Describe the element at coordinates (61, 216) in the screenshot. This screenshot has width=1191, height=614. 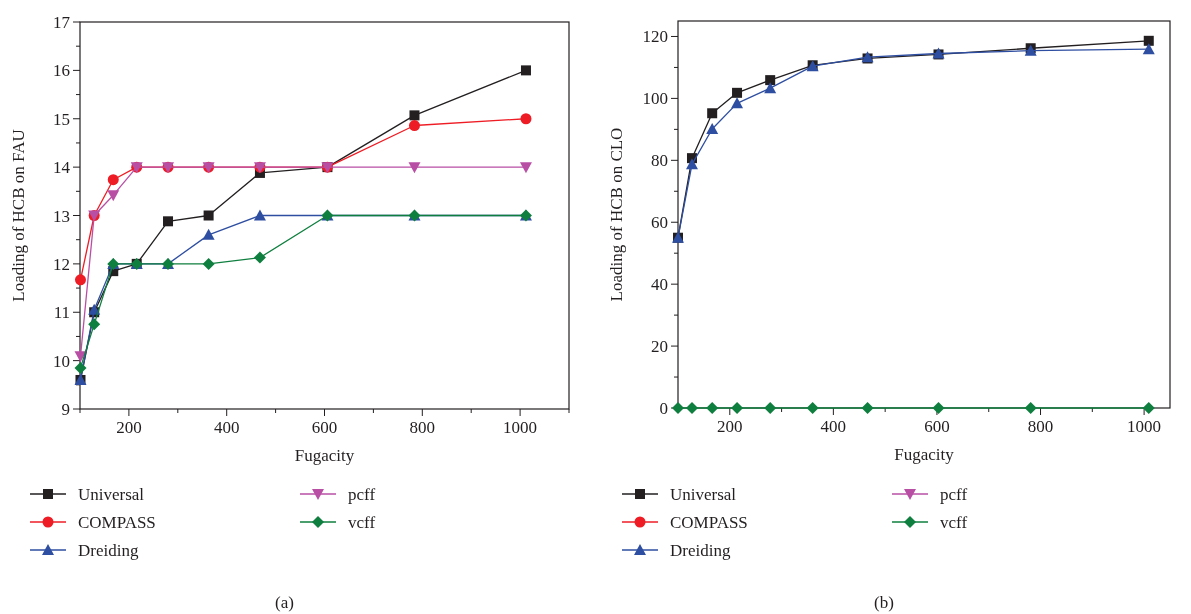
I see `y-tick-label: 13` at that location.